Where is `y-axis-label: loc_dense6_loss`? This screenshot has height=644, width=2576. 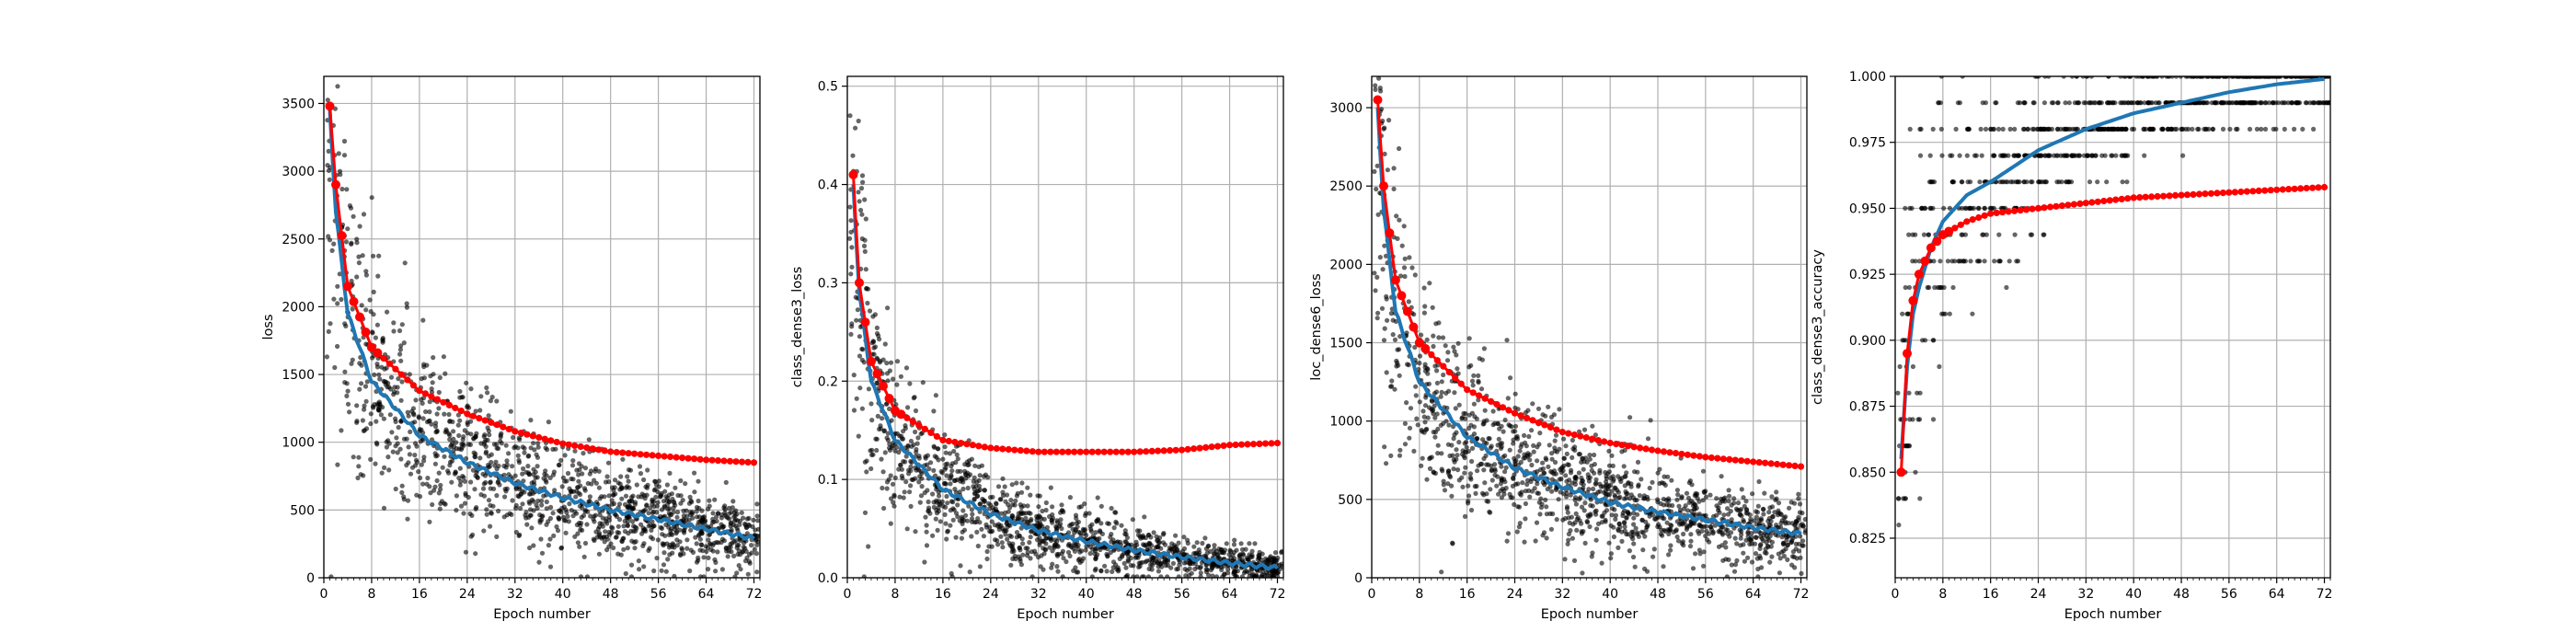 y-axis-label: loc_dense6_loss is located at coordinates (1316, 326).